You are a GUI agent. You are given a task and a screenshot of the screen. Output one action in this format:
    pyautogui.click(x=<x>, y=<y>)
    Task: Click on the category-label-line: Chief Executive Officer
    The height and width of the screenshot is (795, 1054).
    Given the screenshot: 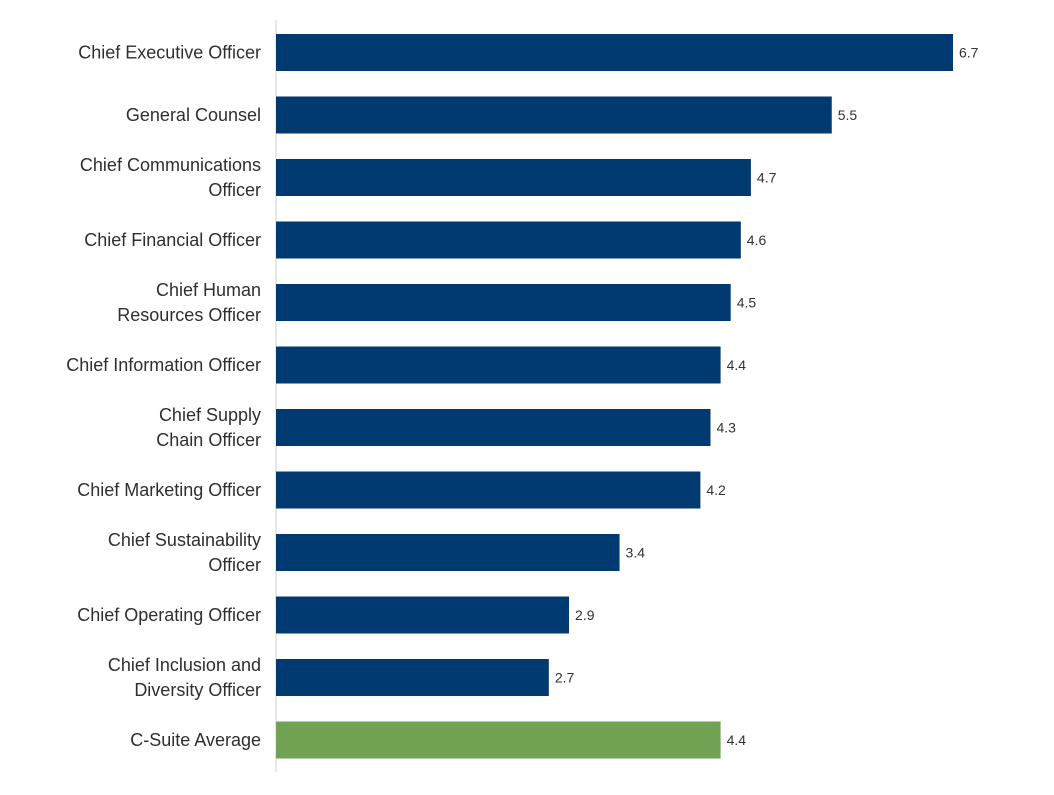 What is the action you would take?
    pyautogui.click(x=169, y=53)
    